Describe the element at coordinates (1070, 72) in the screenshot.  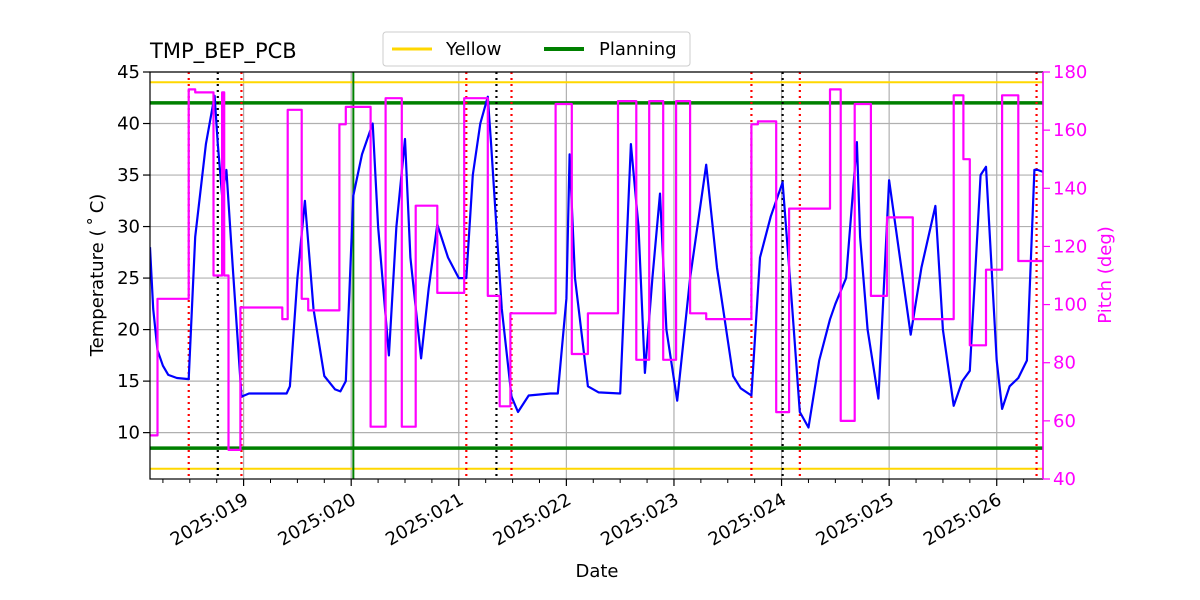
I see `y-right-tick-label: 180` at that location.